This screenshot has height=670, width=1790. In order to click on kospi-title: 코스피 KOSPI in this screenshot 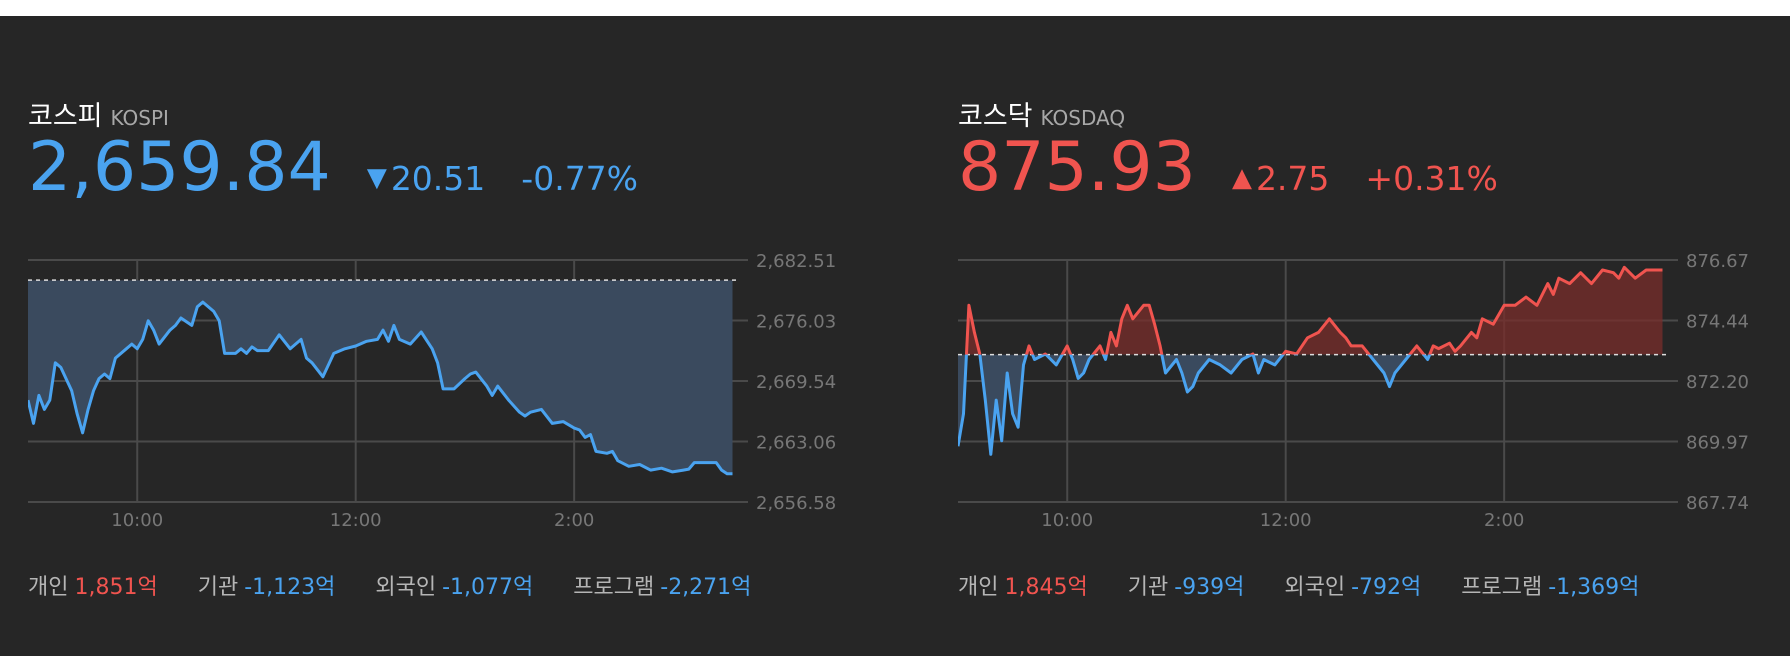, I will do `click(98, 113)`.